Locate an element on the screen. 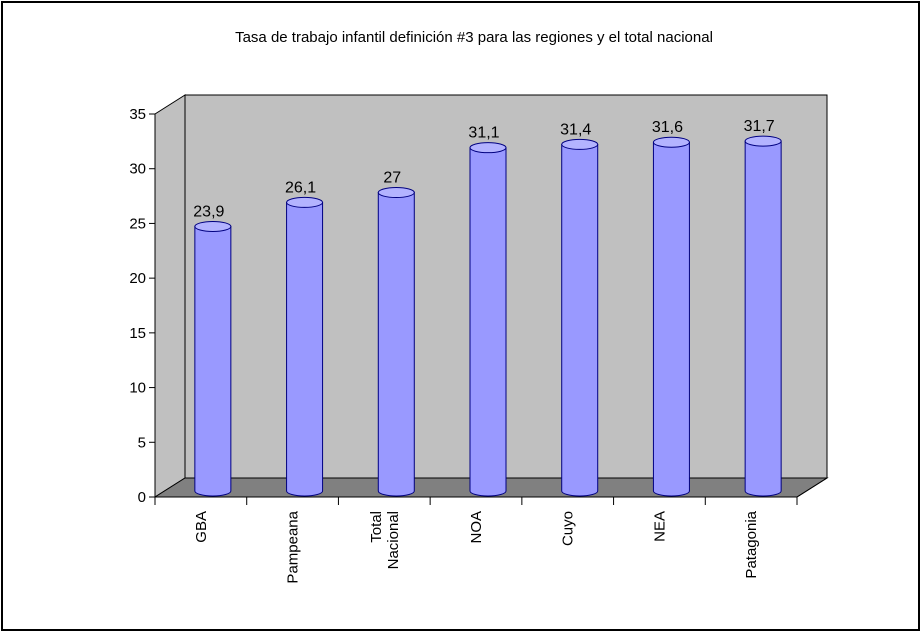 The height and width of the screenshot is (632, 921). x-tick-label: NOA is located at coordinates (476, 527).